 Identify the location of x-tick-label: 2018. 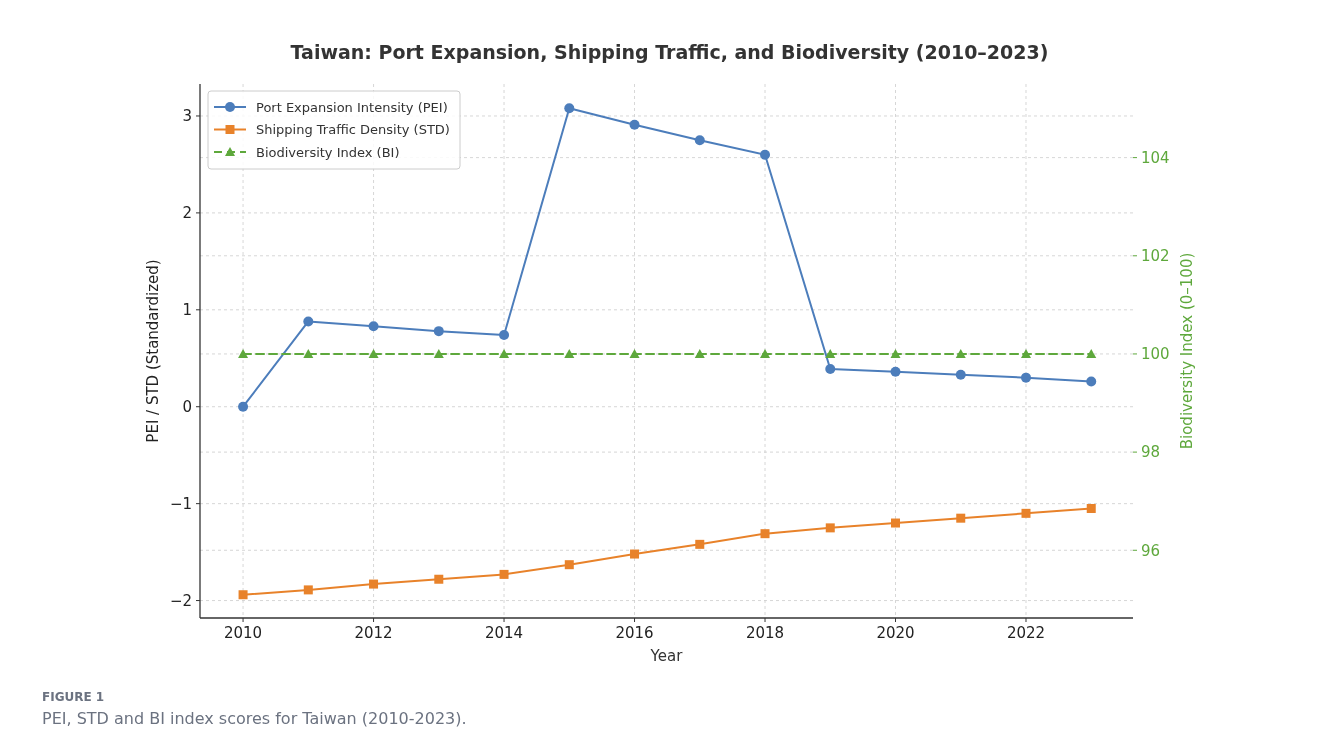
(765, 633).